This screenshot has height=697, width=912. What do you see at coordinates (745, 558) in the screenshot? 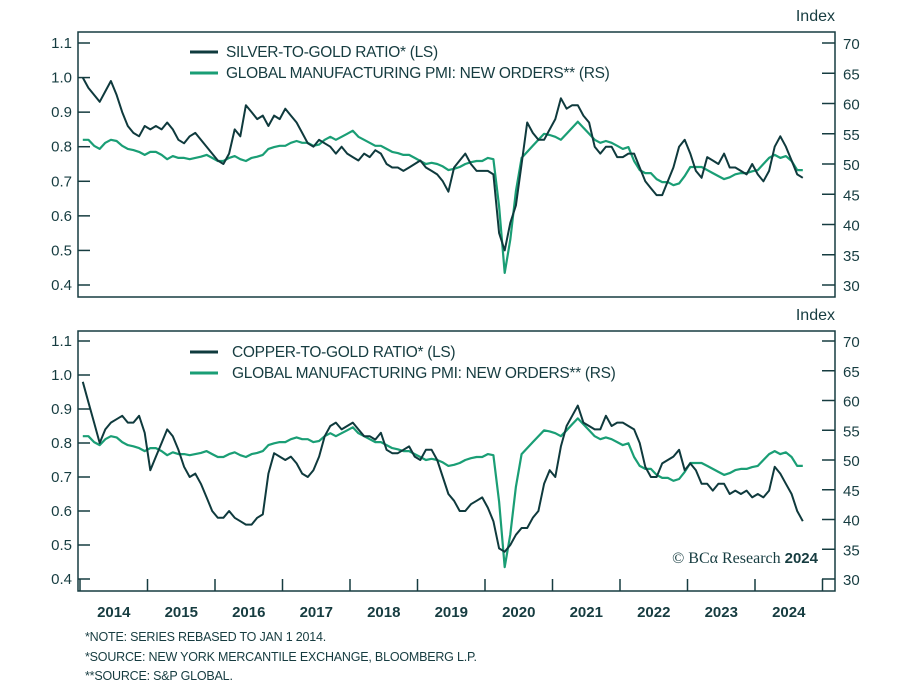
I see `copyright-mark: © BCα Research 2024` at bounding box center [745, 558].